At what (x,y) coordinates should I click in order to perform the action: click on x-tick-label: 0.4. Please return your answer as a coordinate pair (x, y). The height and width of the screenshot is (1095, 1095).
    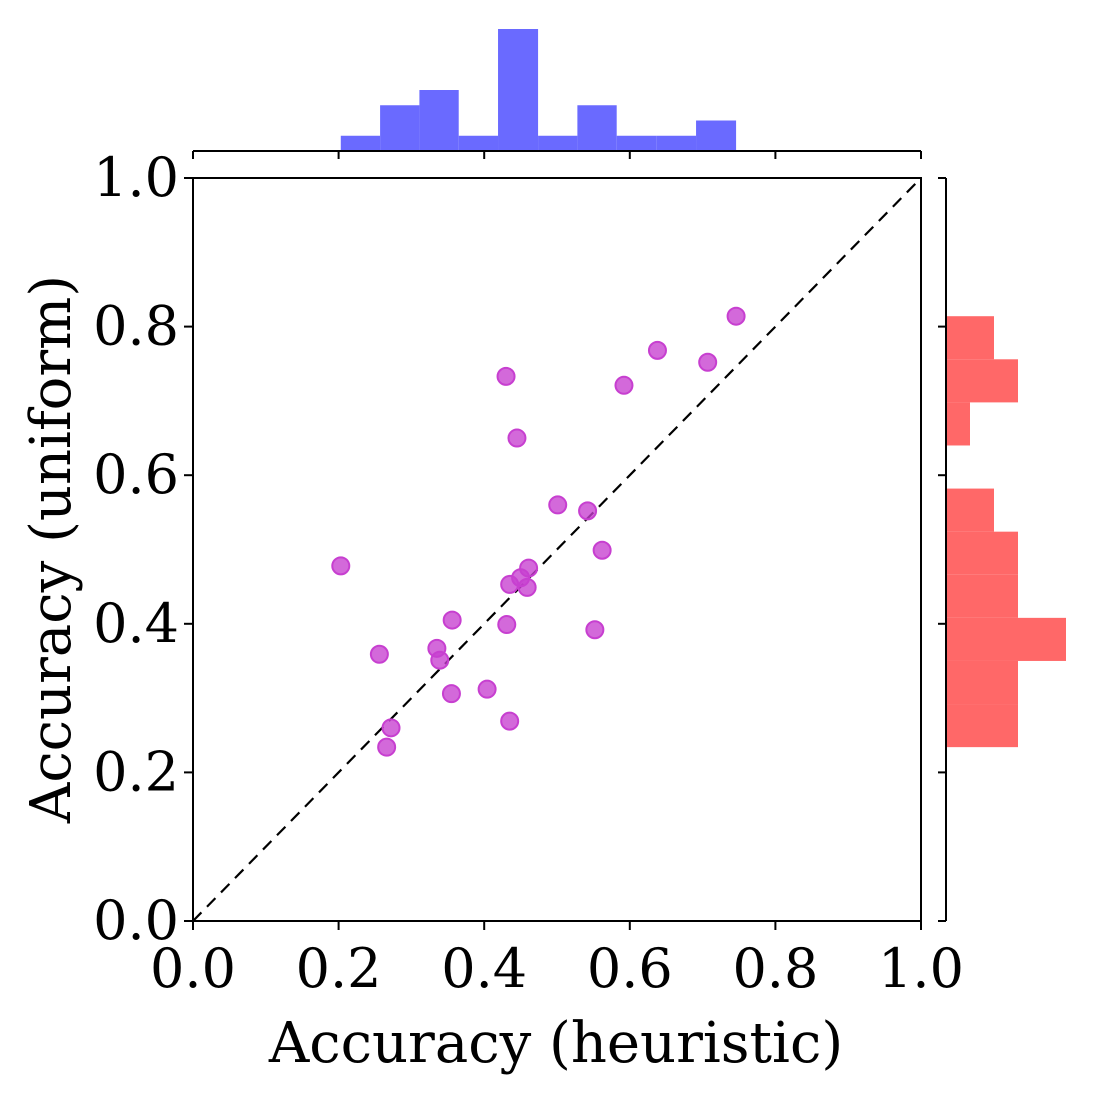
    Looking at the image, I should click on (484, 968).